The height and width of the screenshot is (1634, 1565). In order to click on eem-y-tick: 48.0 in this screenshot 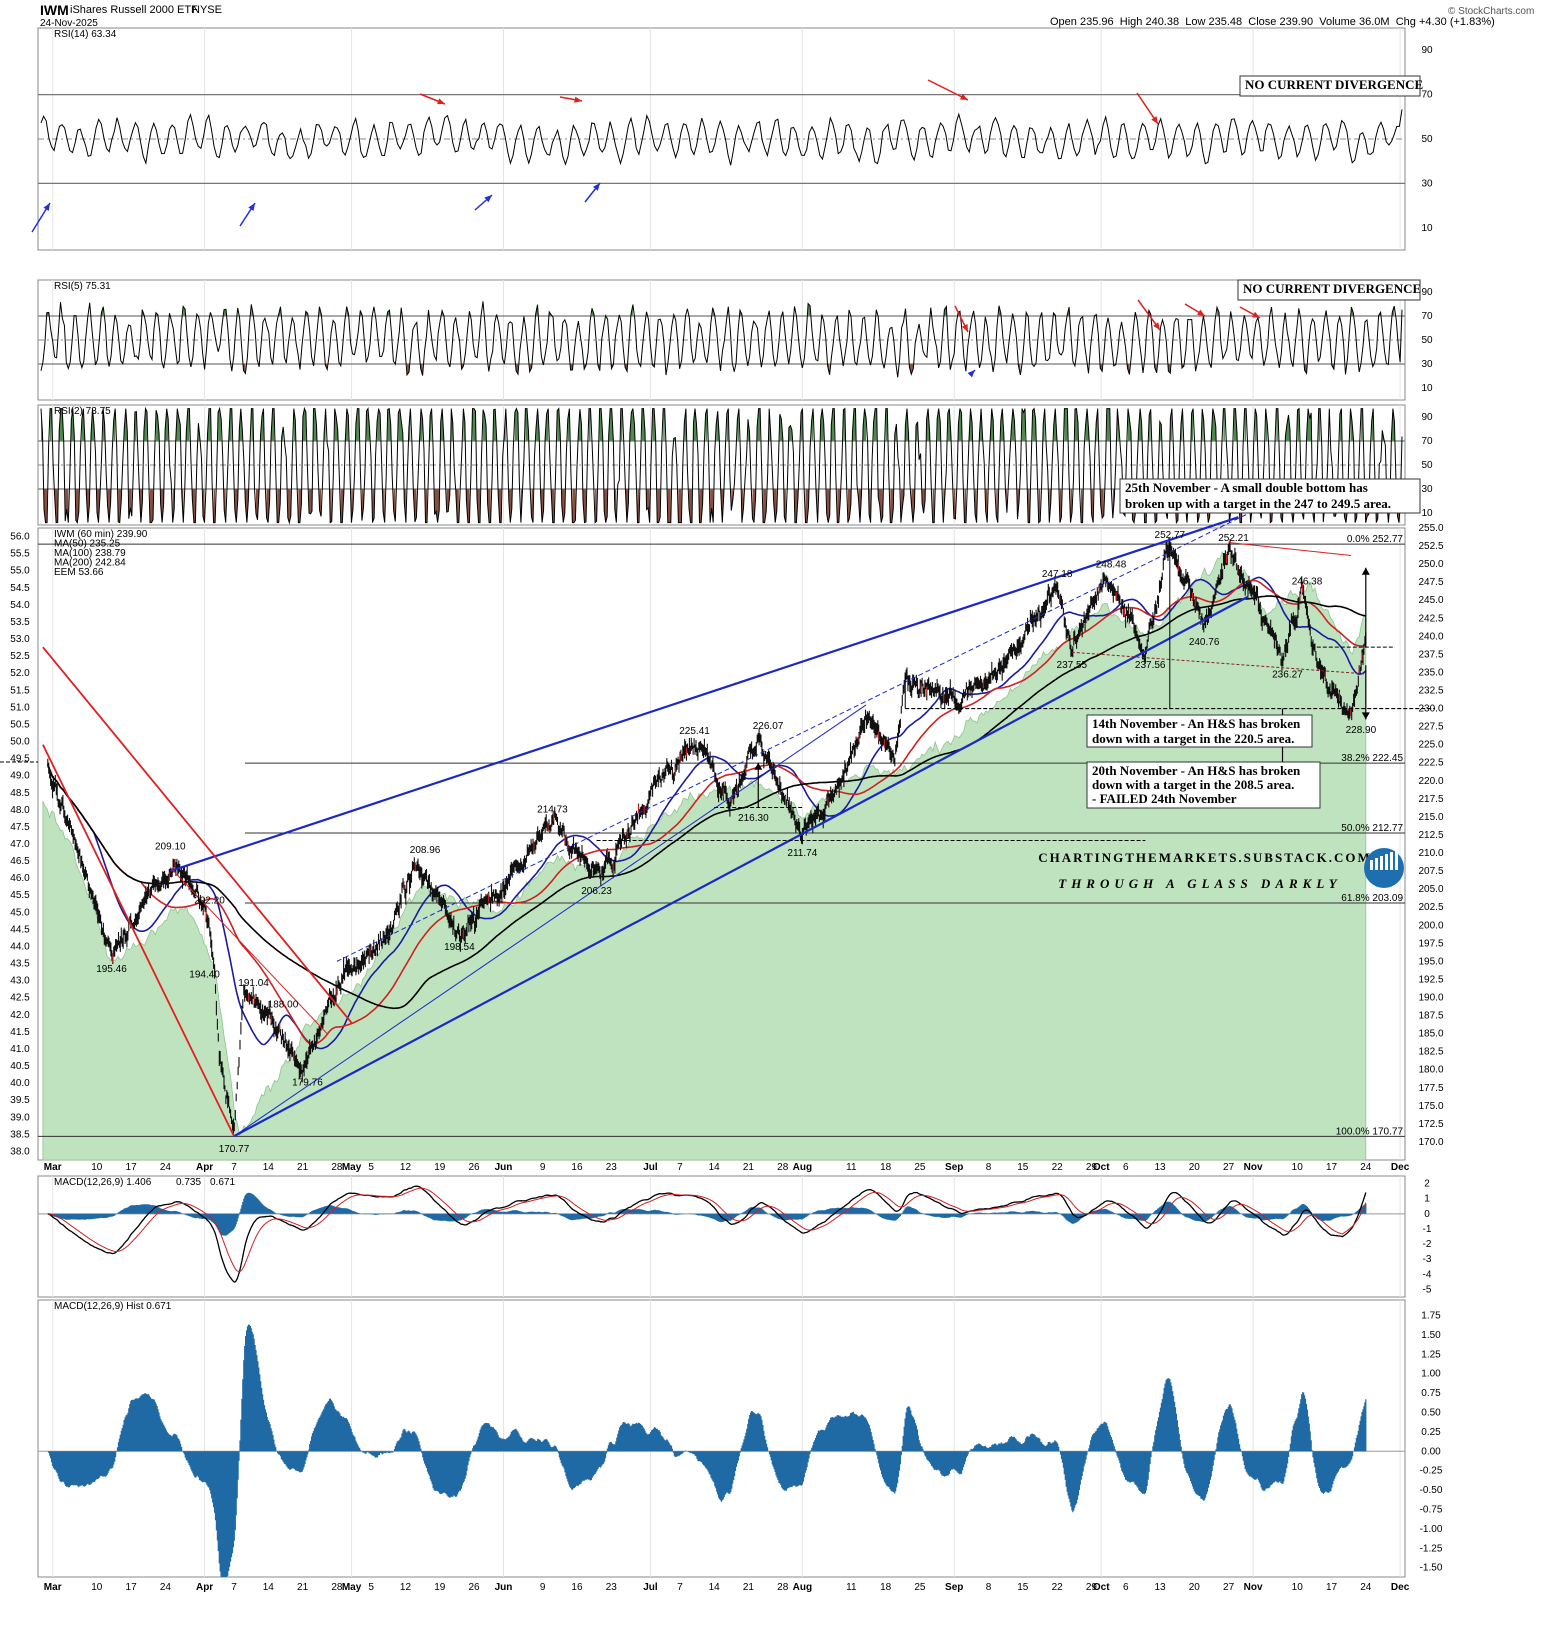, I will do `click(20, 810)`.